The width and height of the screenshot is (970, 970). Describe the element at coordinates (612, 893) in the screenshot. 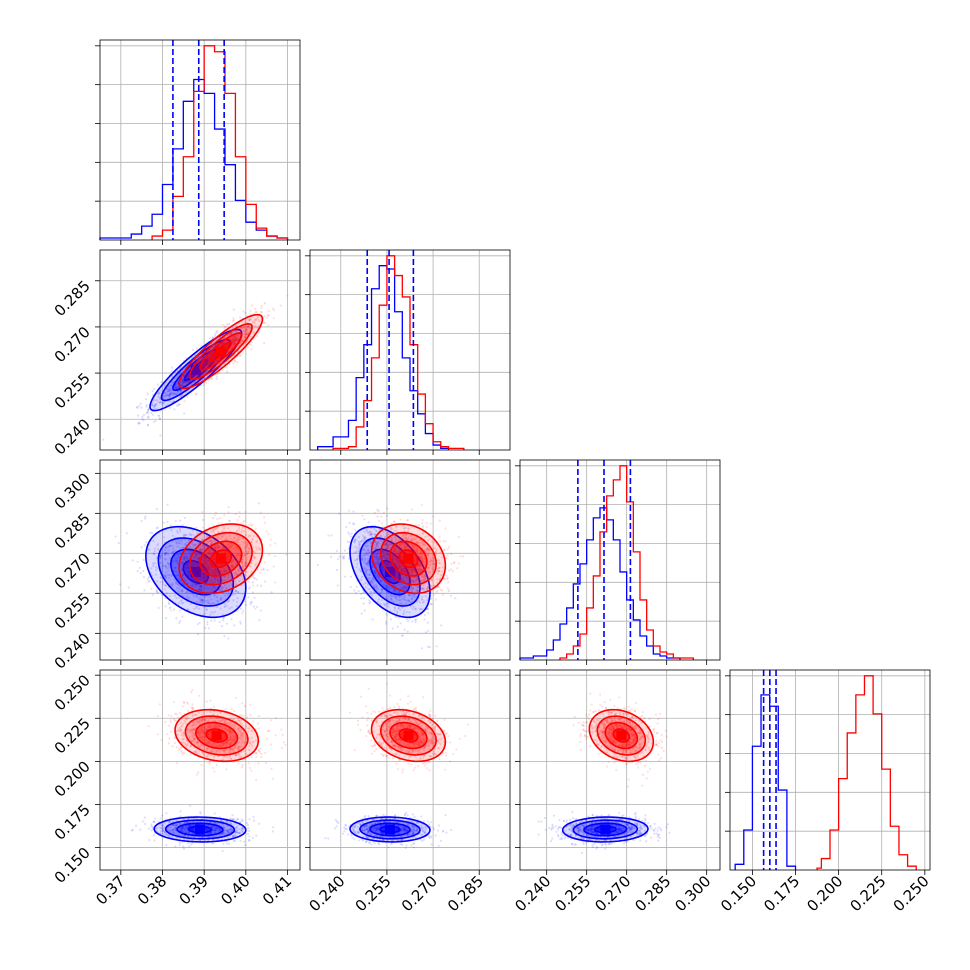

I see `x-tick-label: 0.270` at that location.